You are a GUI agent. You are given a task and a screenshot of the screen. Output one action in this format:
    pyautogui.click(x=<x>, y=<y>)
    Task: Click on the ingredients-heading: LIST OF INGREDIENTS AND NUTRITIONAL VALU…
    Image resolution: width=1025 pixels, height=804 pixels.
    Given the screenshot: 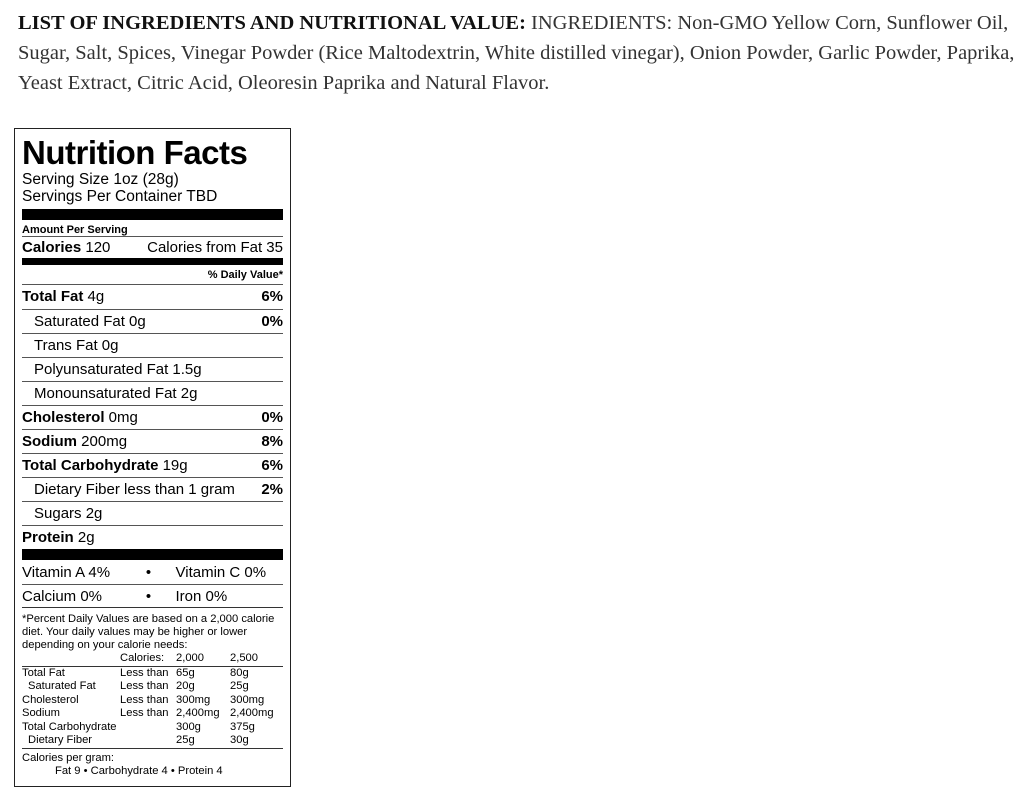 What is the action you would take?
    pyautogui.click(x=272, y=23)
    